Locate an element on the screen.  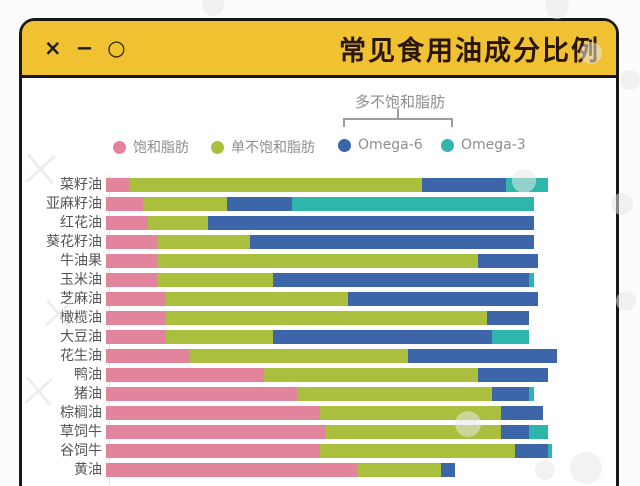
close-icon: × is located at coordinates (53, 47).